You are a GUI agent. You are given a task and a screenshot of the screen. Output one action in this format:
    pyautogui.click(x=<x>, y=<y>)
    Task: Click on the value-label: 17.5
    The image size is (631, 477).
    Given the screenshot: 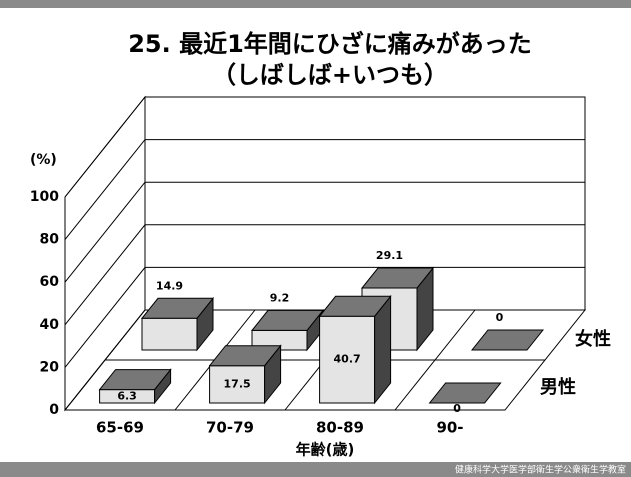 What is the action you would take?
    pyautogui.click(x=237, y=383)
    